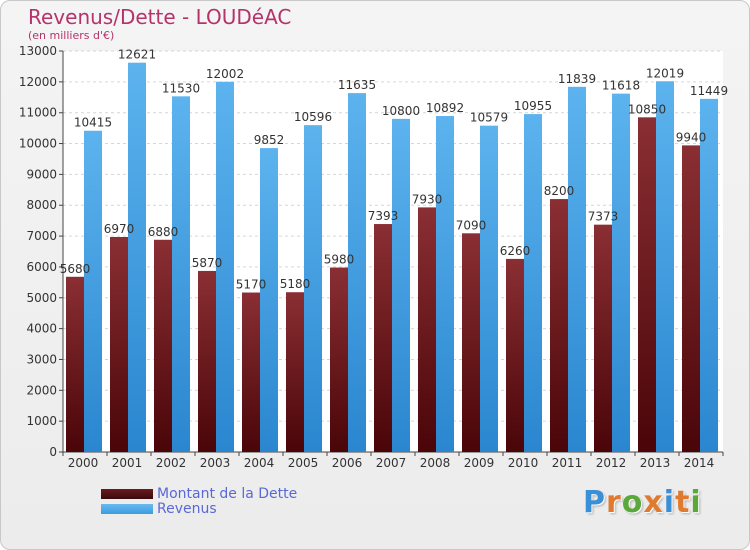 The image size is (750, 550). Describe the element at coordinates (41, 298) in the screenshot. I see `y-tick-label: 5000` at that location.